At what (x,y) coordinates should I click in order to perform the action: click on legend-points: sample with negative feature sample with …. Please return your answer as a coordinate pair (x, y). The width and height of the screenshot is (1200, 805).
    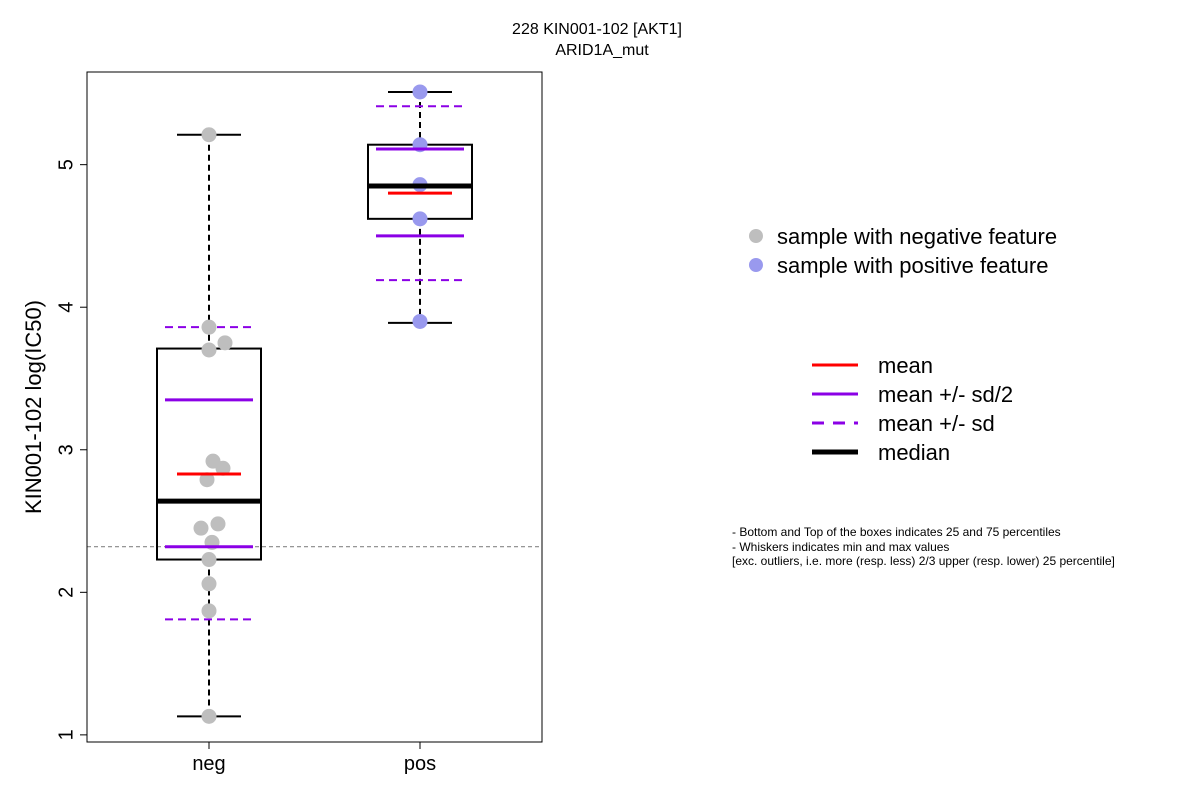
    Looking at the image, I should click on (903, 251).